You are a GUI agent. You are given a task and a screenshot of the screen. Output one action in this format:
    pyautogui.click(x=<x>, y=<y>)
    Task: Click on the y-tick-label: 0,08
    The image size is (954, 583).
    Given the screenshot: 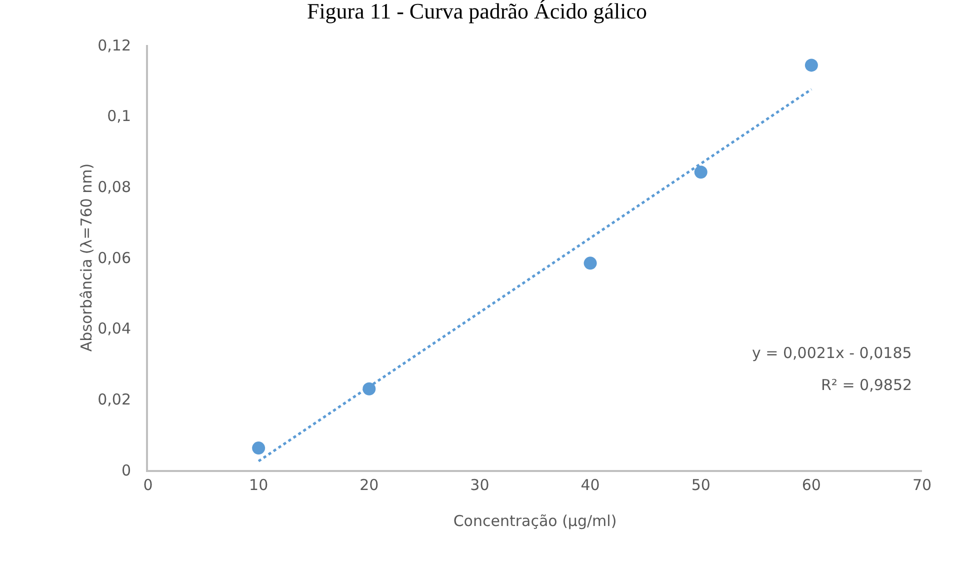 What is the action you would take?
    pyautogui.click(x=114, y=187)
    